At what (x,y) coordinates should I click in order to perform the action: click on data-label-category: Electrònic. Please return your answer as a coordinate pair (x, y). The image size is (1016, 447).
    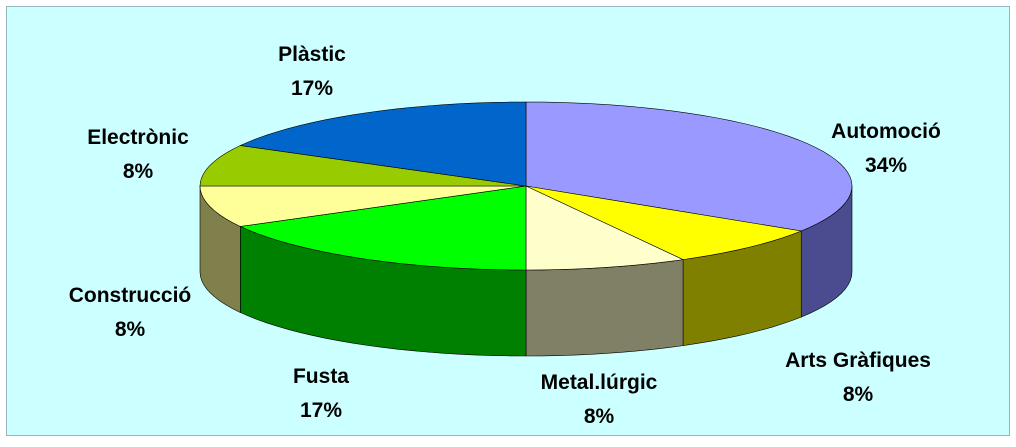
    Looking at the image, I should click on (138, 137).